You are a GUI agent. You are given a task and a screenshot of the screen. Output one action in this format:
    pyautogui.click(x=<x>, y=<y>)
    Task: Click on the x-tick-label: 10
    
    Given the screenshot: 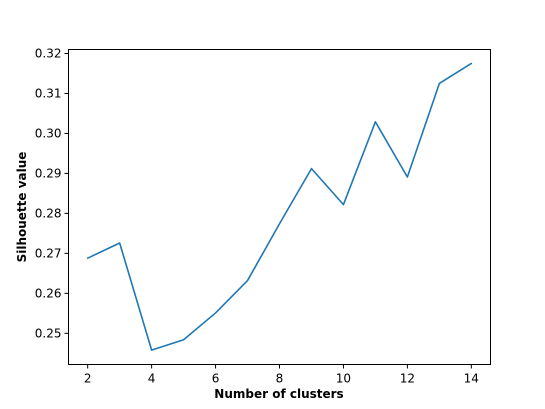 What is the action you would take?
    pyautogui.click(x=343, y=379)
    